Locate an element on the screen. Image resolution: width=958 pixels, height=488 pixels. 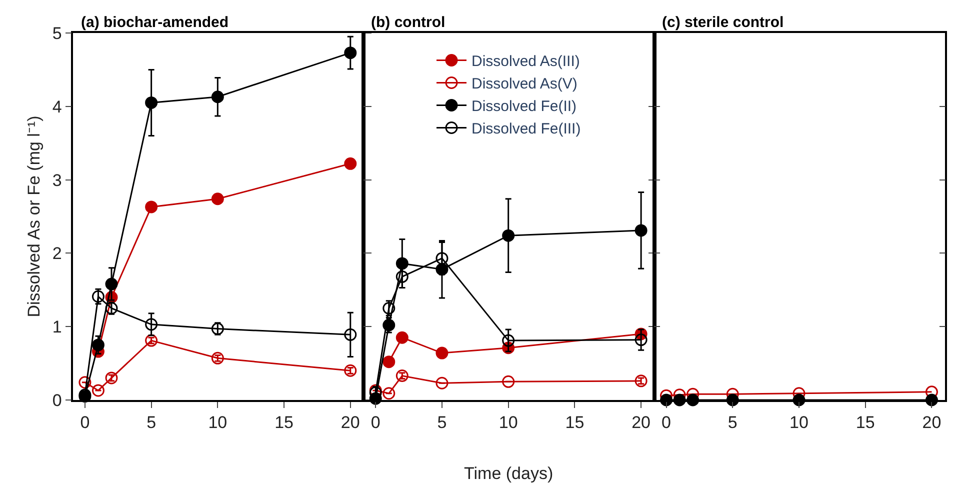
y-tick-label: 3 is located at coordinates (57, 180).